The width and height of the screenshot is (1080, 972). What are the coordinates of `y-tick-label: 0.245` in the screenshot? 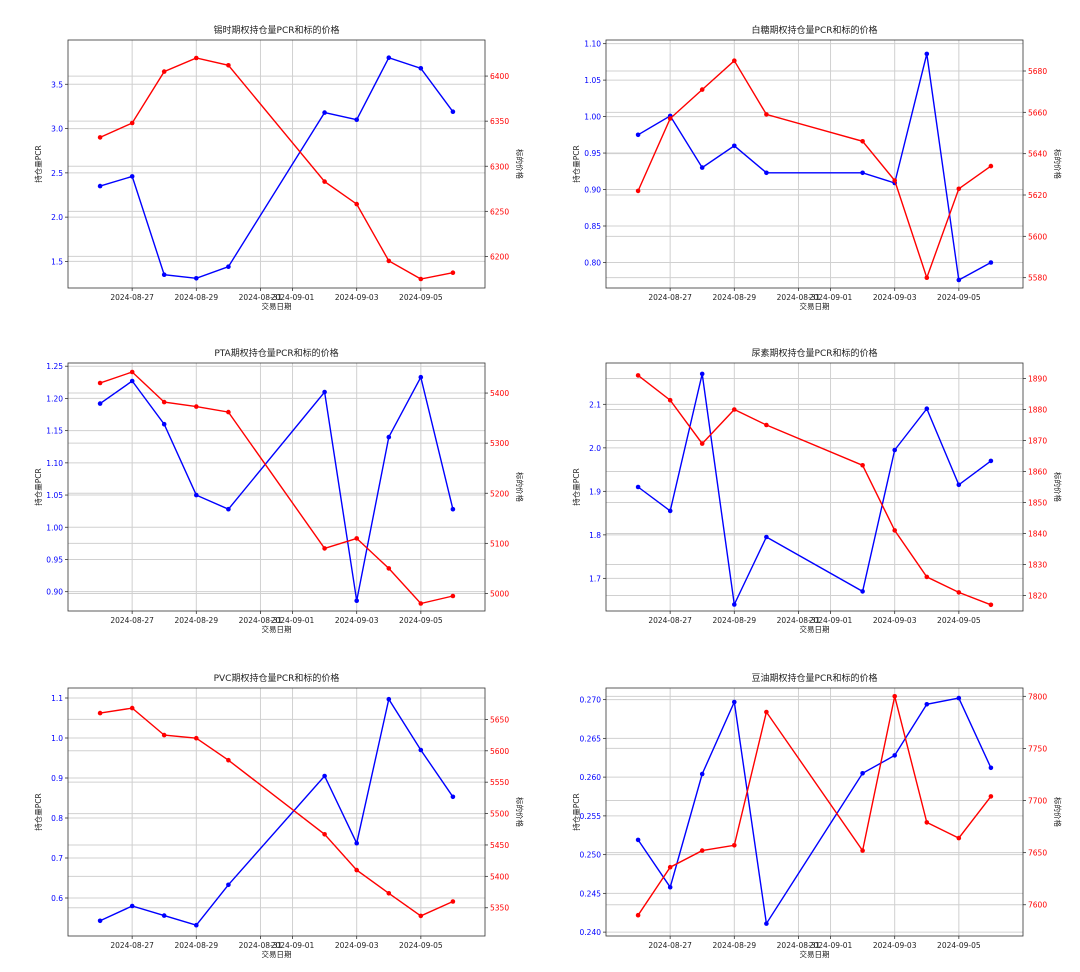 It's located at (591, 893).